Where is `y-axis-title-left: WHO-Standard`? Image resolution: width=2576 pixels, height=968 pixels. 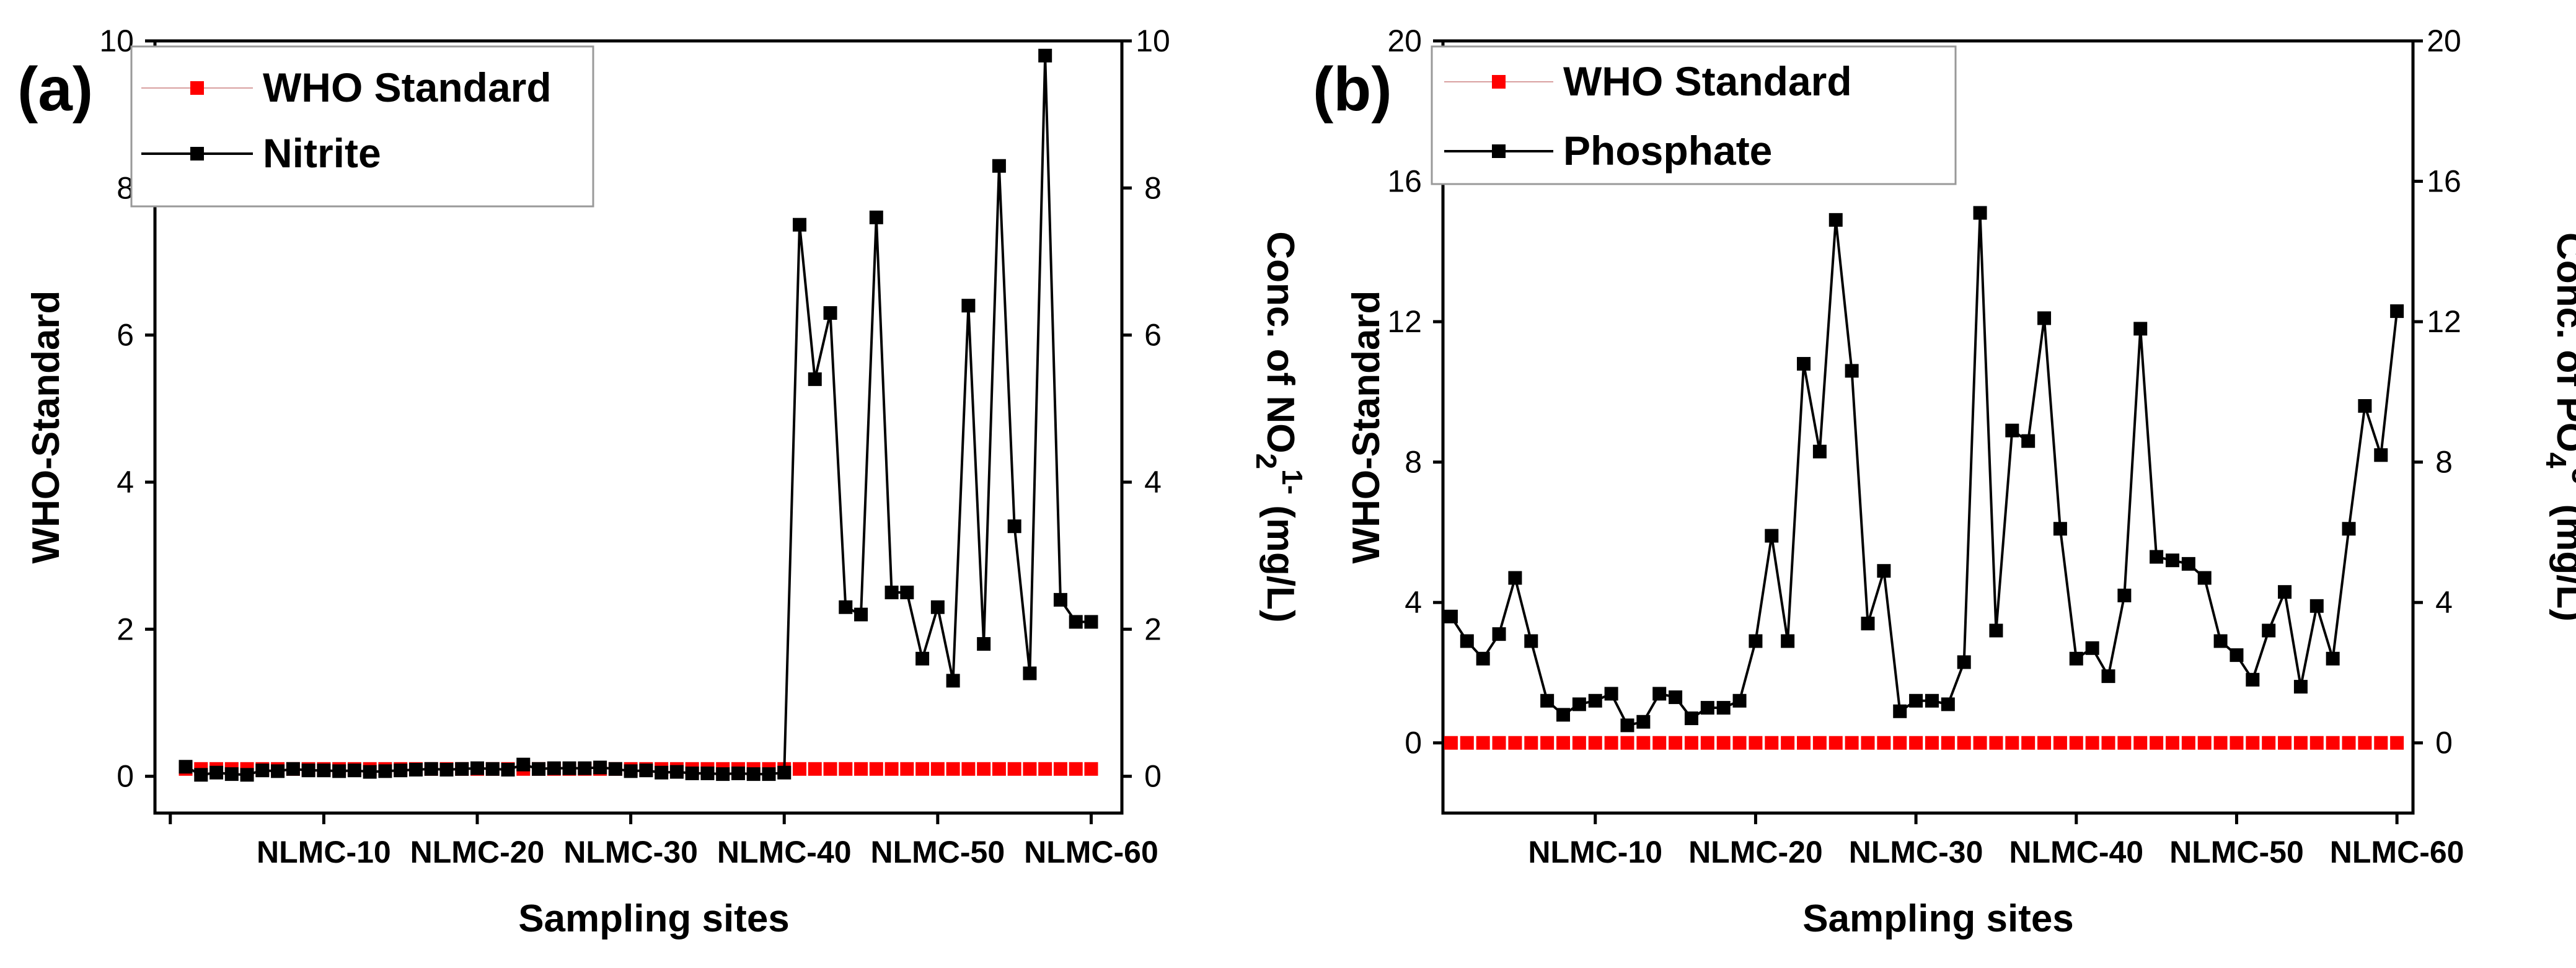 y-axis-title-left: WHO-Standard is located at coordinates (1366, 427).